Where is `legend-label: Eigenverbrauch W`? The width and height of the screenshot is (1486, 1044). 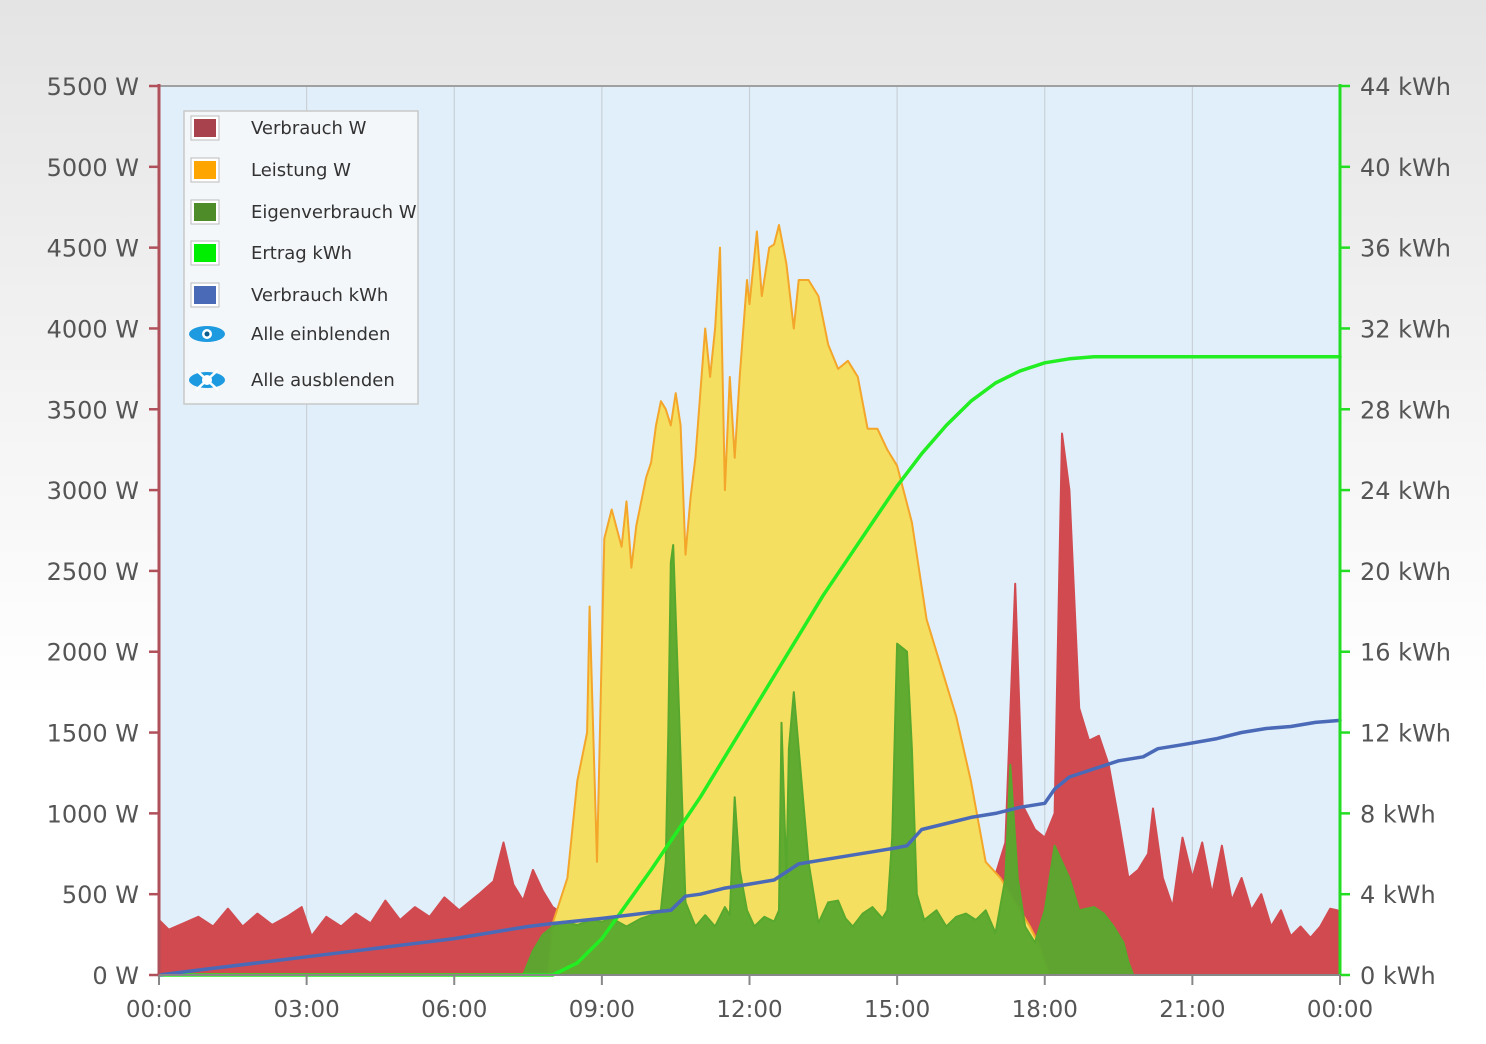 legend-label: Eigenverbrauch W is located at coordinates (334, 212).